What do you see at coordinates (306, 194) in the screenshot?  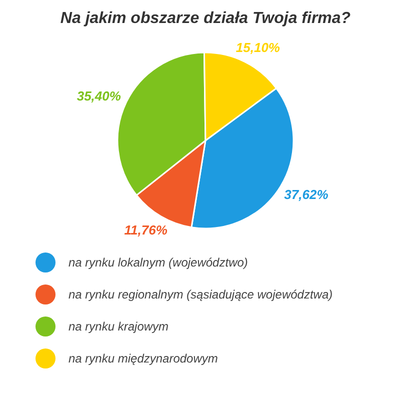 I see `data-label: 37,62%` at bounding box center [306, 194].